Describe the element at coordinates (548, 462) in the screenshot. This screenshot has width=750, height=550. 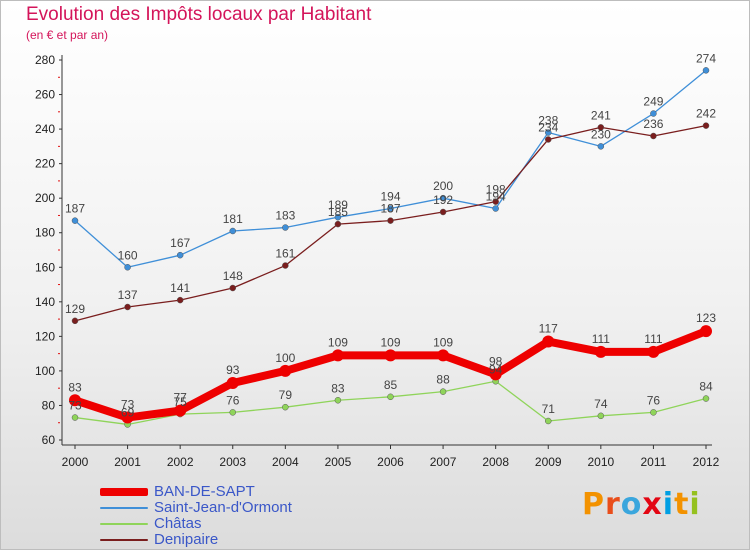
I see `x-tick-label: 2009` at that location.